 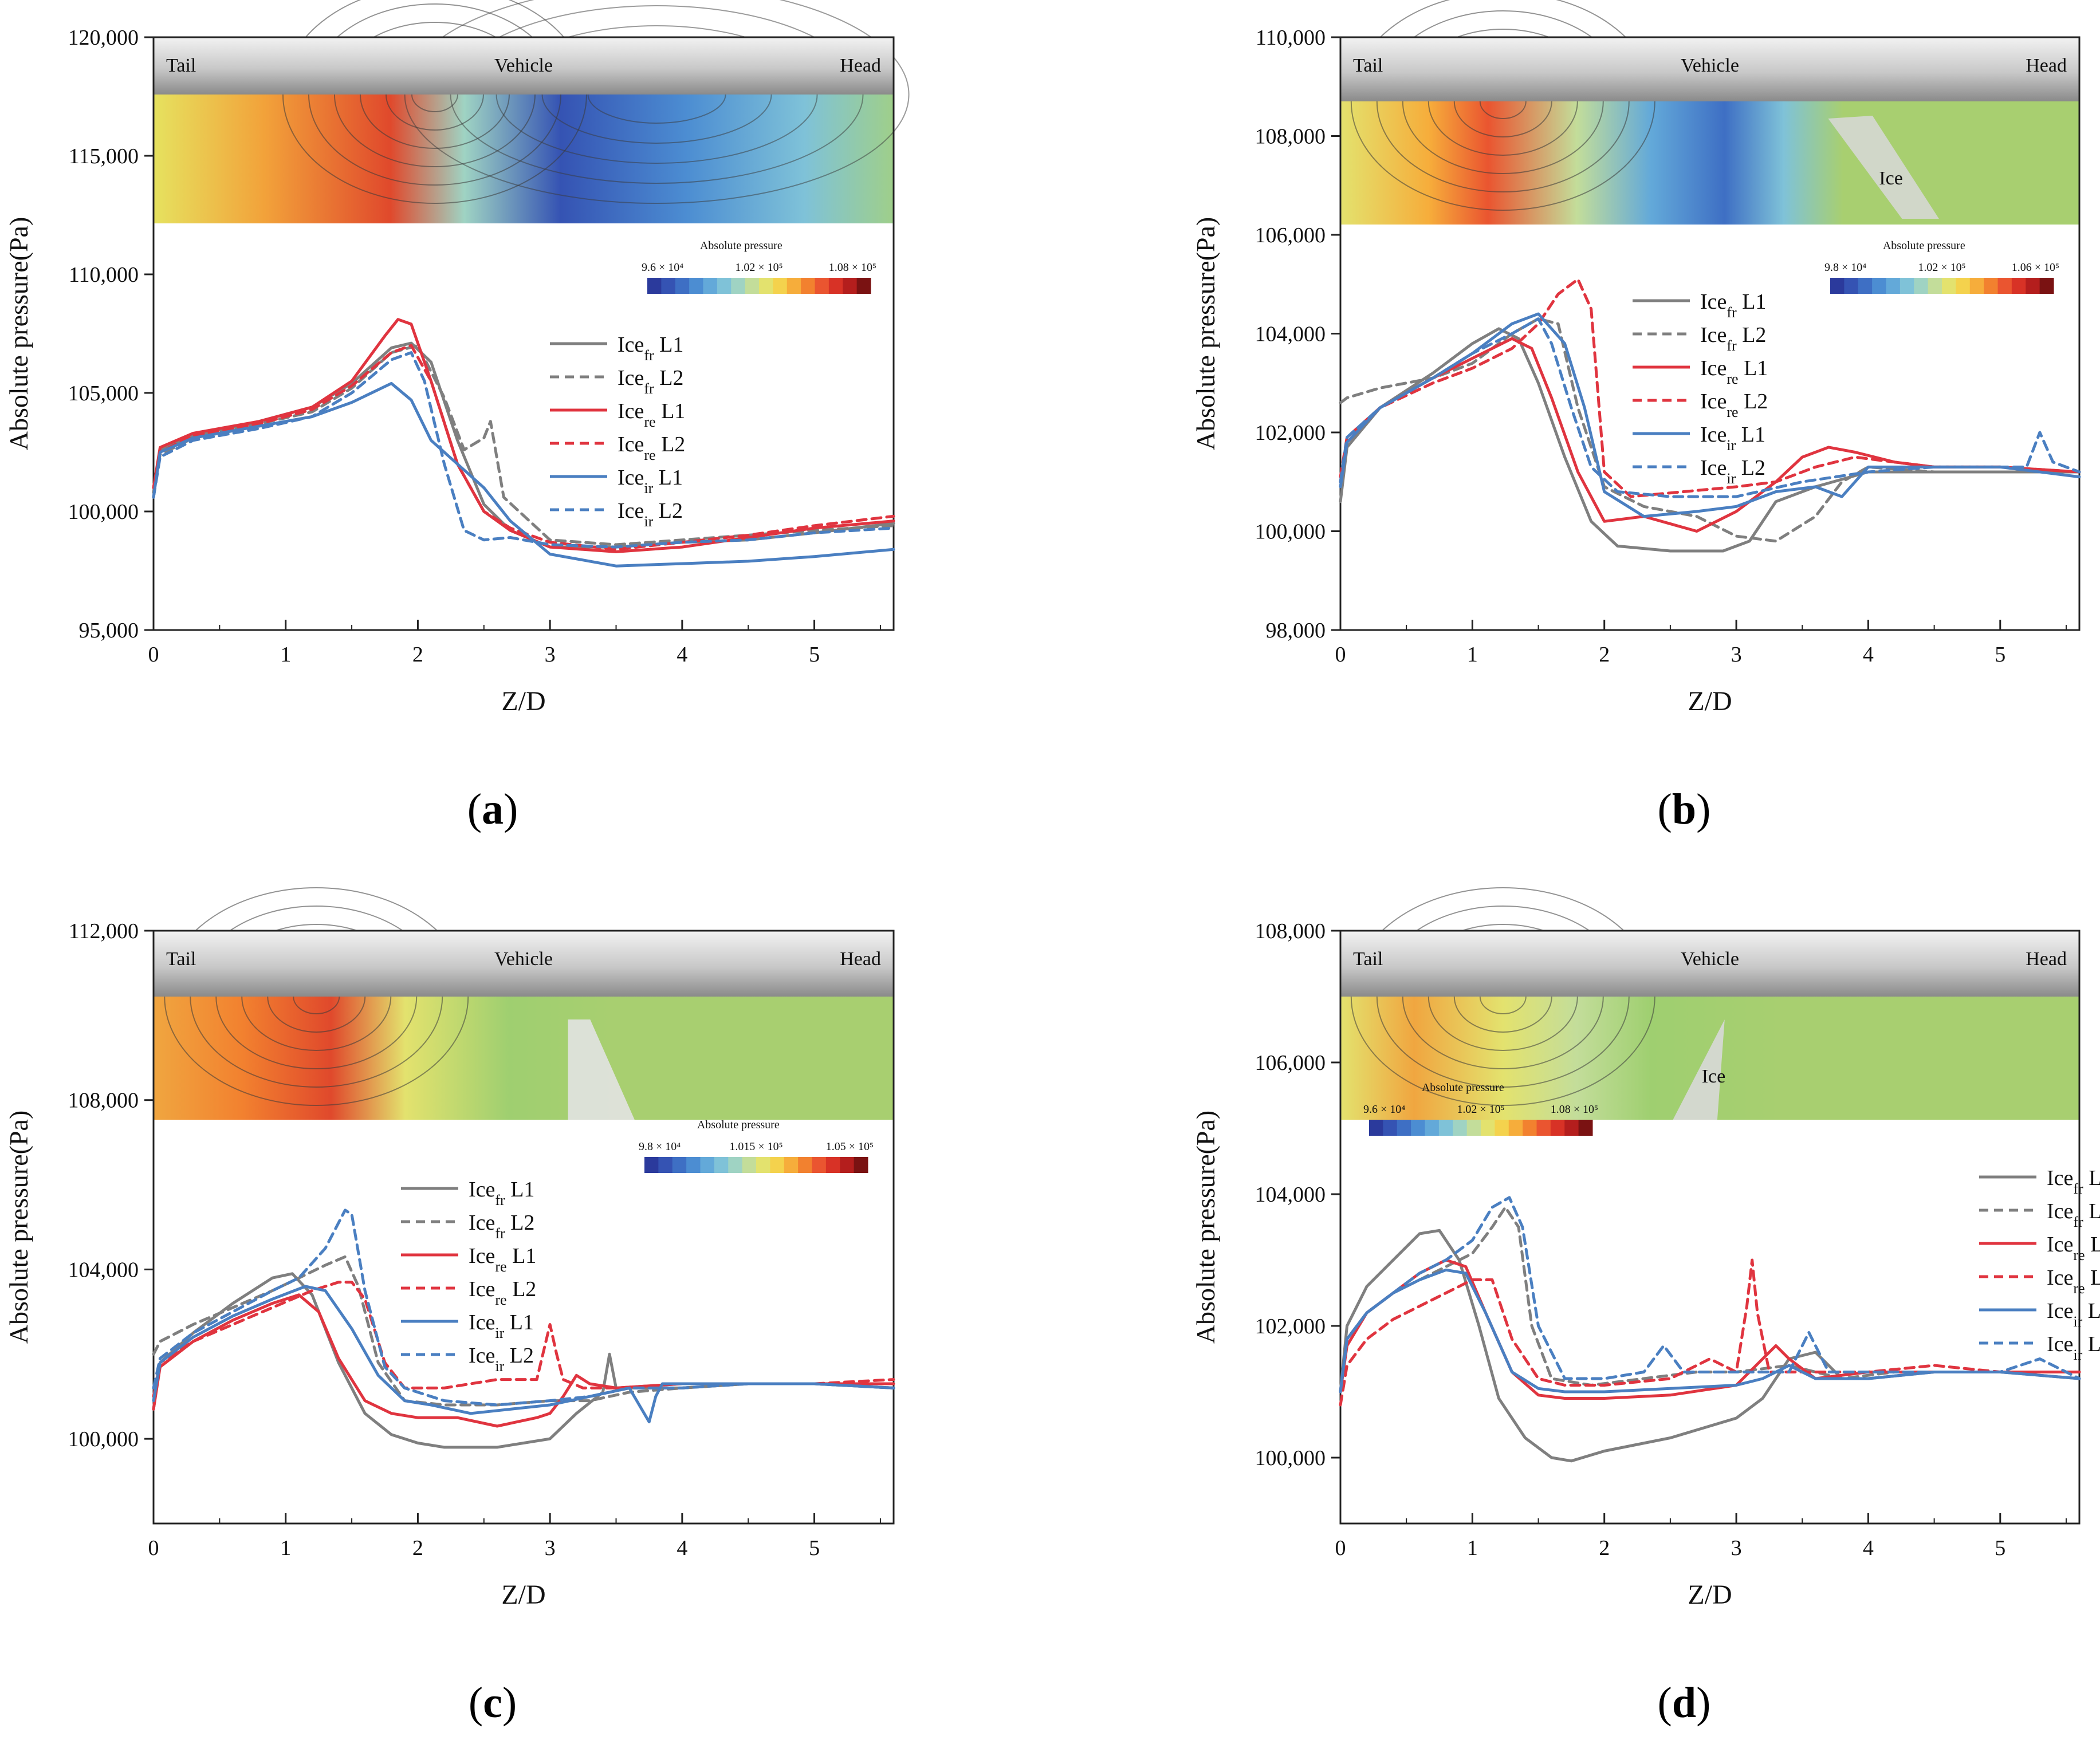 What do you see at coordinates (2000, 1548) in the screenshot?
I see `x-tick-label: 5` at bounding box center [2000, 1548].